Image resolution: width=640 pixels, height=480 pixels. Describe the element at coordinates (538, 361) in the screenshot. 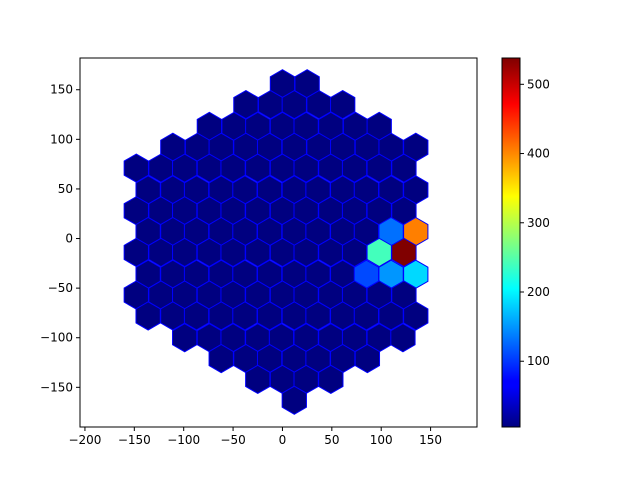

I see `colorbar-tick-label: 100` at that location.